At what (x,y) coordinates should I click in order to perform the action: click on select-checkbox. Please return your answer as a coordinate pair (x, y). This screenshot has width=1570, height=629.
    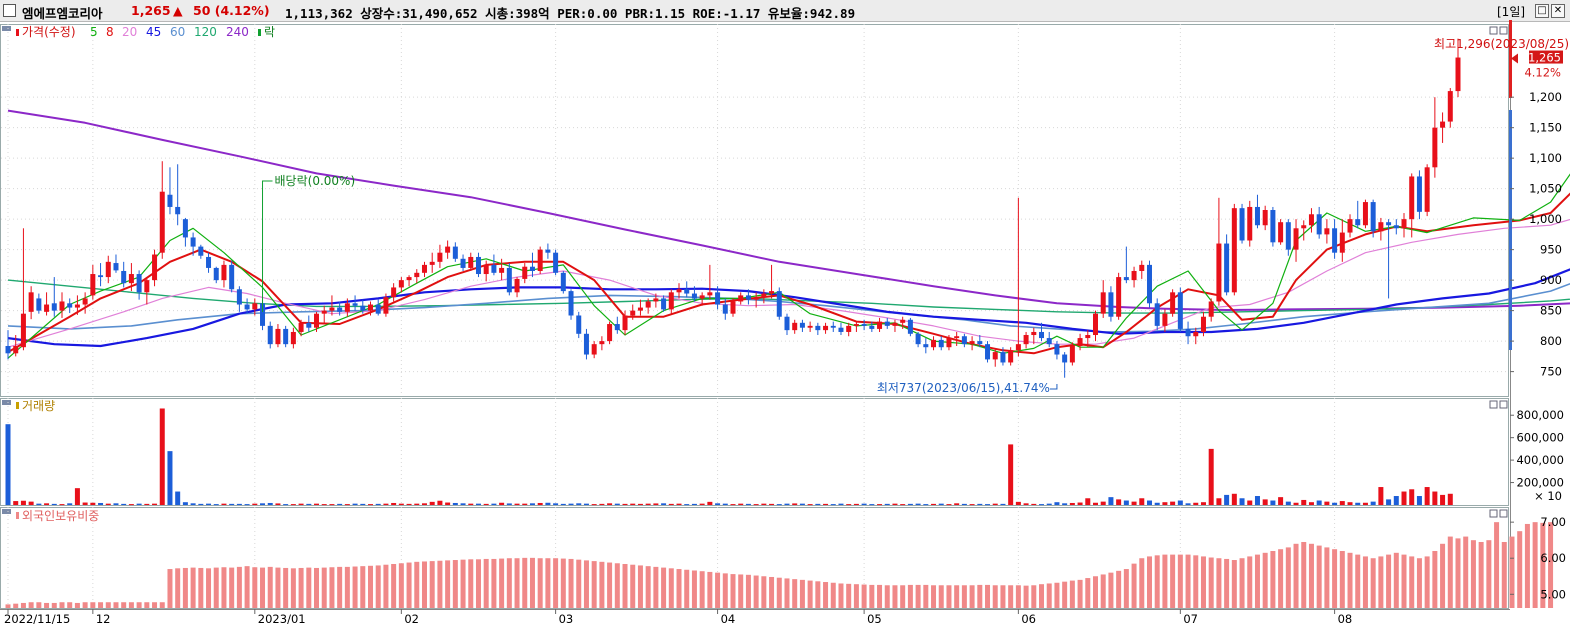
    Looking at the image, I should click on (9, 10).